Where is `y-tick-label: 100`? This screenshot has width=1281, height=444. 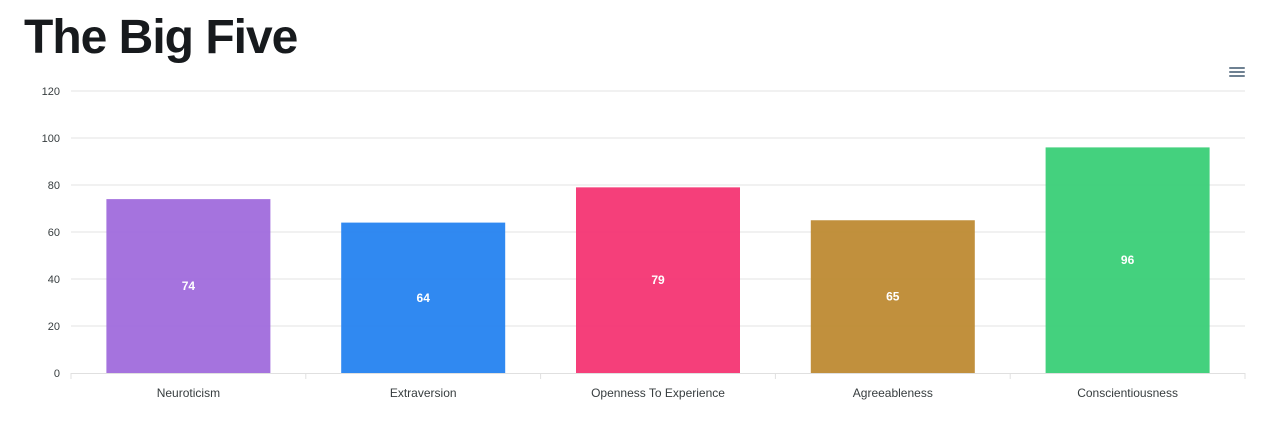
y-tick-label: 100 is located at coordinates (51, 139).